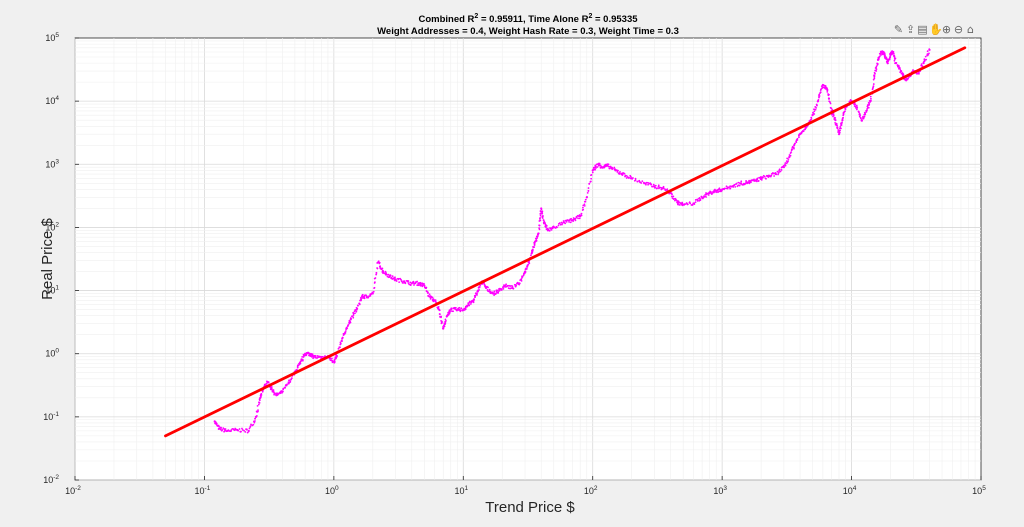 This screenshot has height=527, width=1024. What do you see at coordinates (977, 491) in the screenshot?
I see `x-tick-base: 10` at bounding box center [977, 491].